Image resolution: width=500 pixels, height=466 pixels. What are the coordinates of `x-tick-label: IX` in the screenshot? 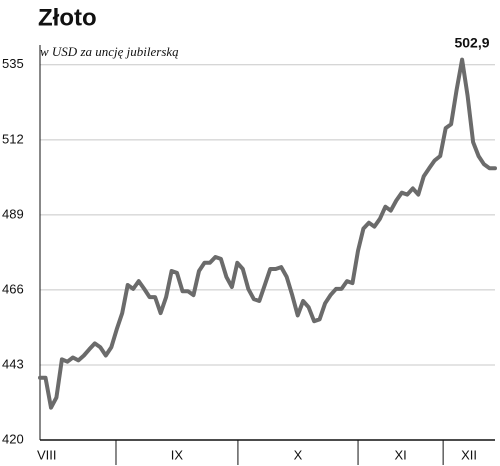 It's located at (177, 454).